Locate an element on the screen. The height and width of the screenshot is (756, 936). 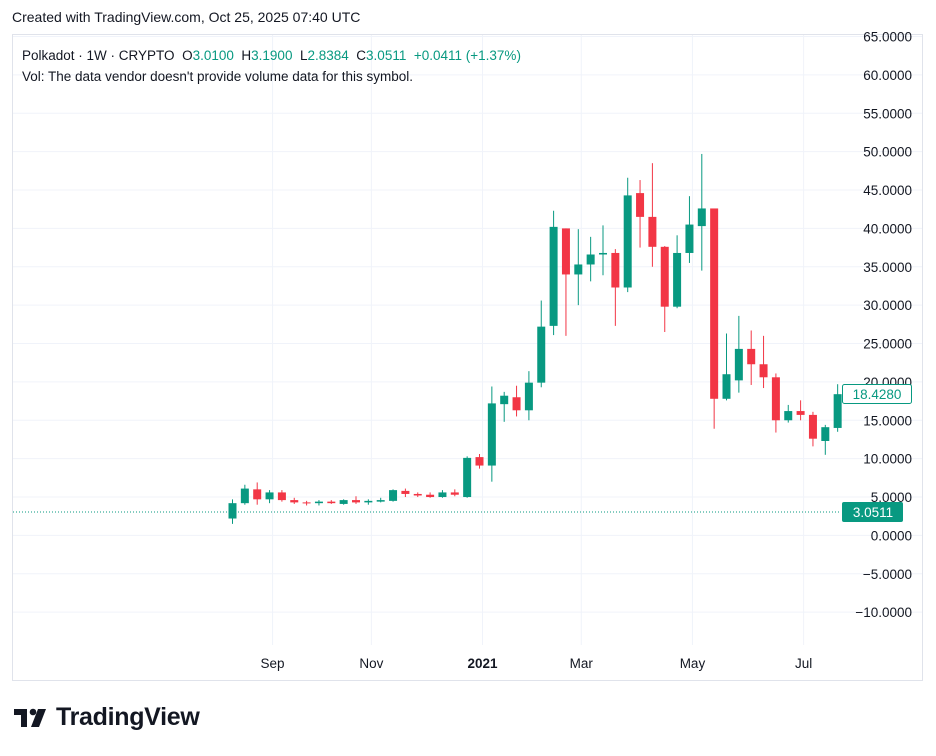
y-tick-label: −10.0000 is located at coordinates (883, 612).